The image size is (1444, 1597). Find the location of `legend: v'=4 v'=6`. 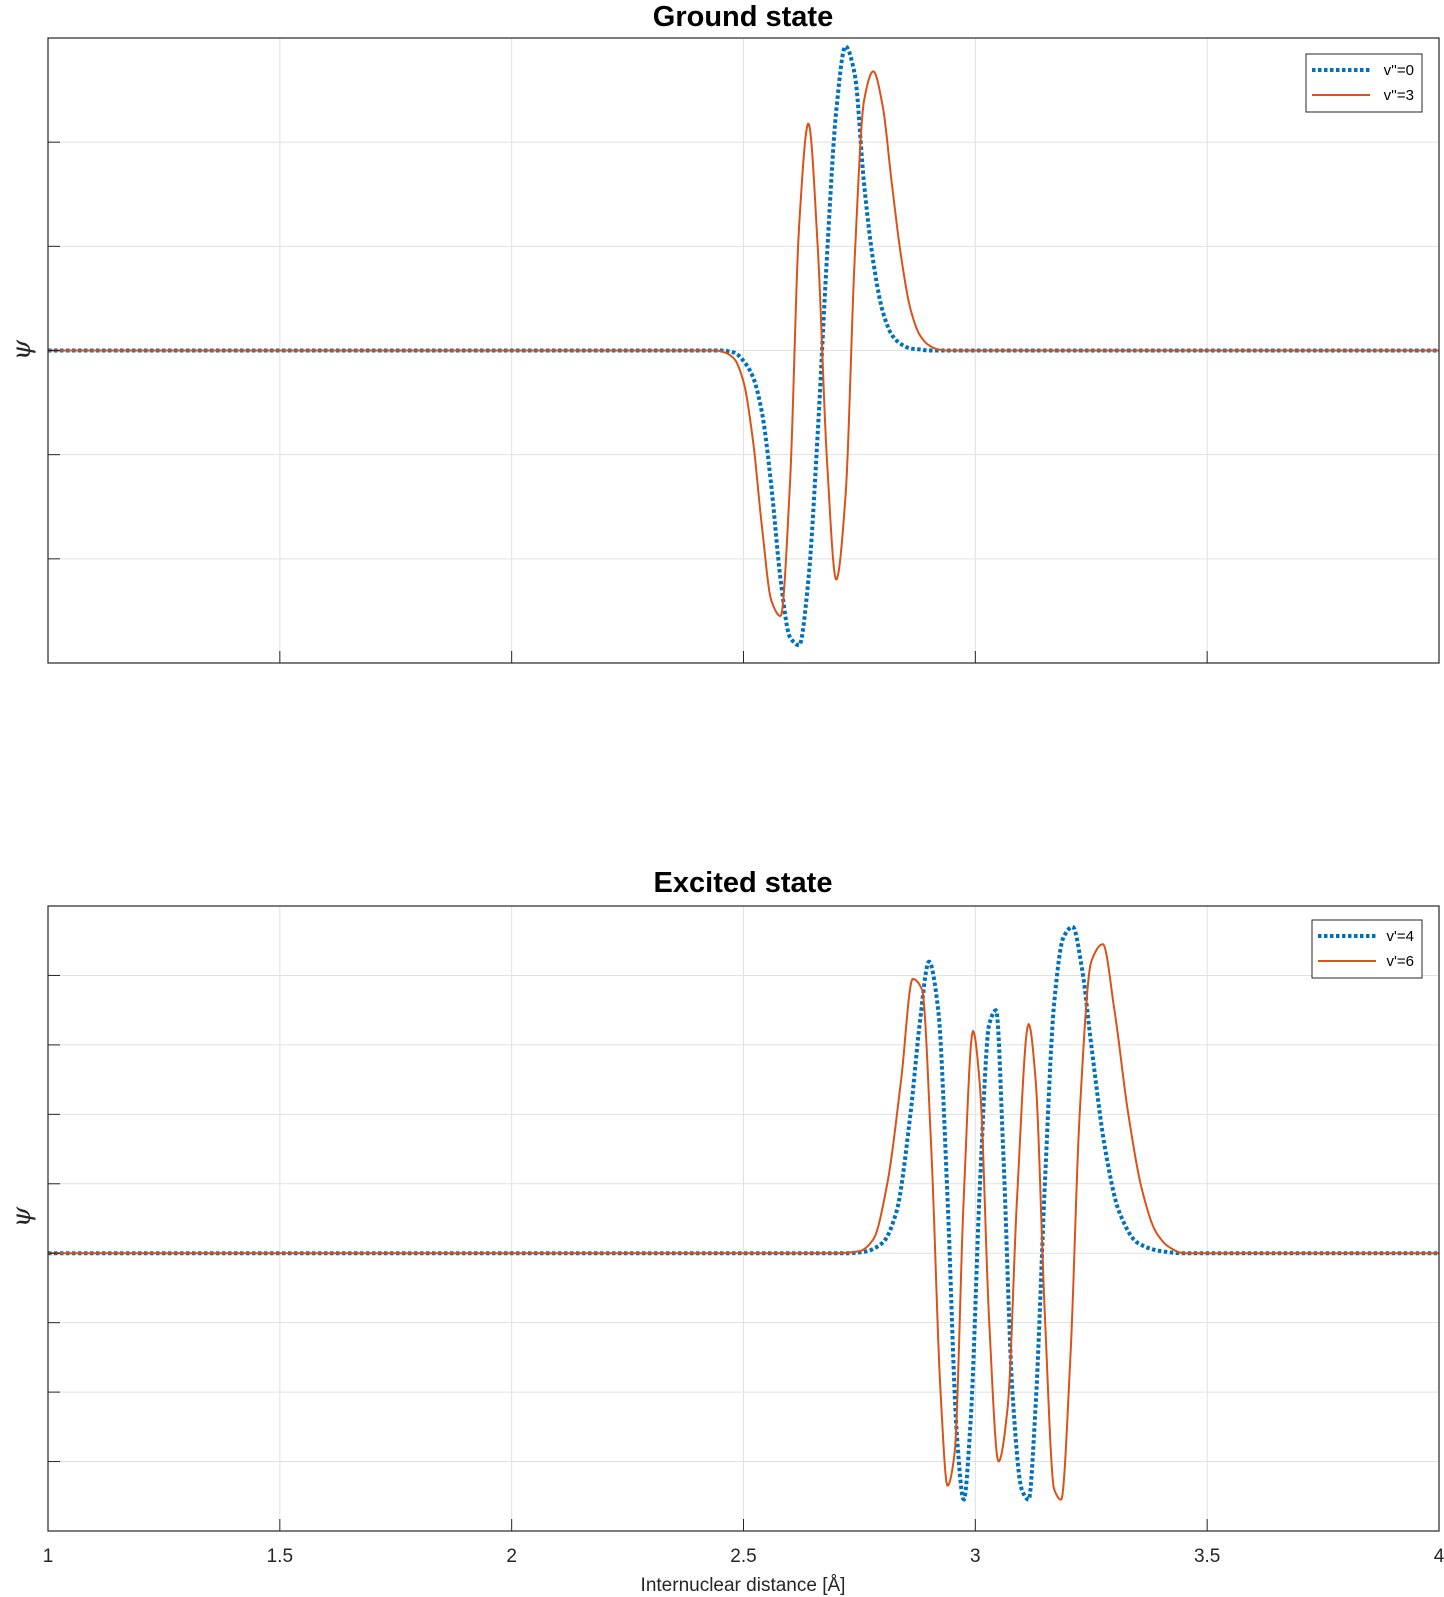

legend: v'=4 v'=6 is located at coordinates (1367, 949).